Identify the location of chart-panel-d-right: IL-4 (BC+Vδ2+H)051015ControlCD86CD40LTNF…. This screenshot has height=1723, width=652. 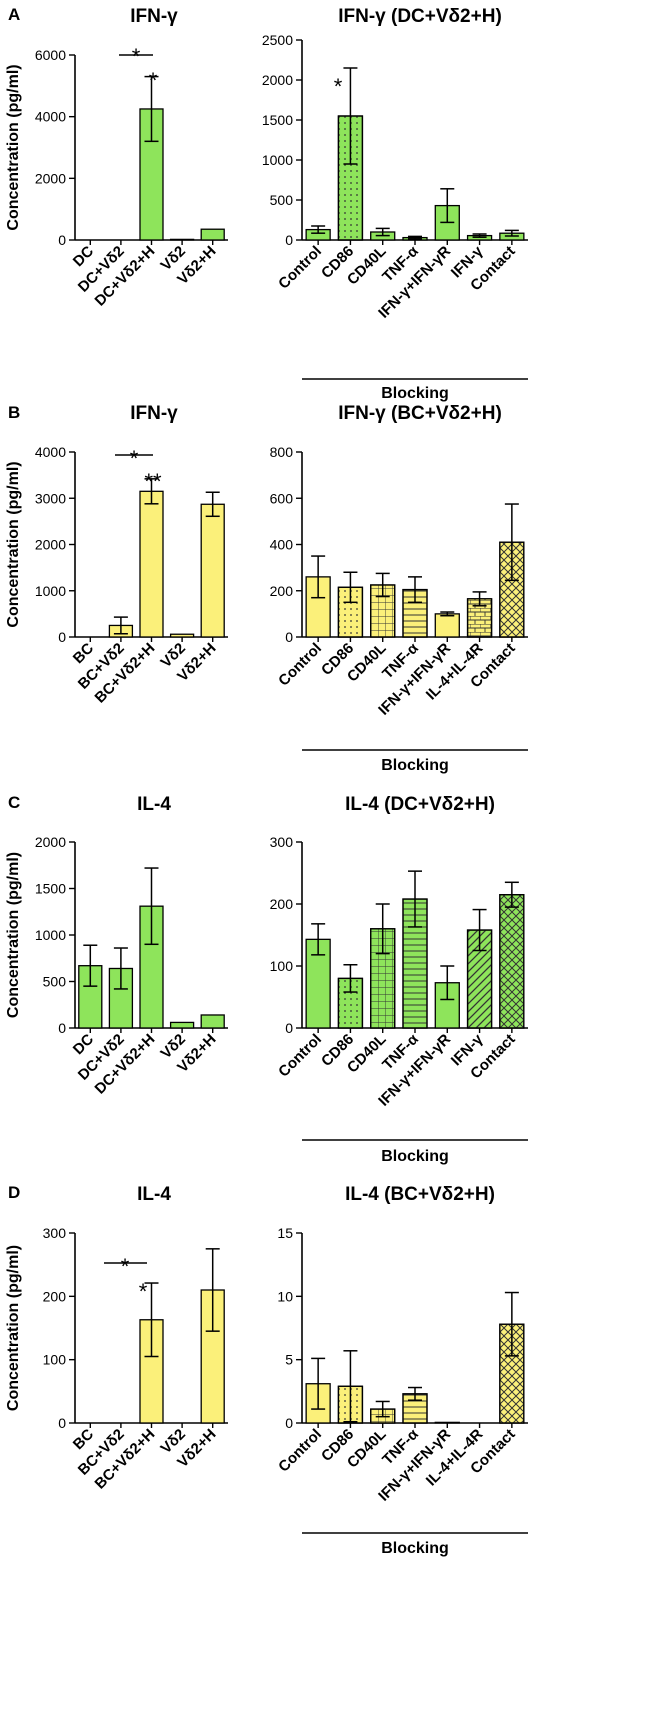
(401, 1370).